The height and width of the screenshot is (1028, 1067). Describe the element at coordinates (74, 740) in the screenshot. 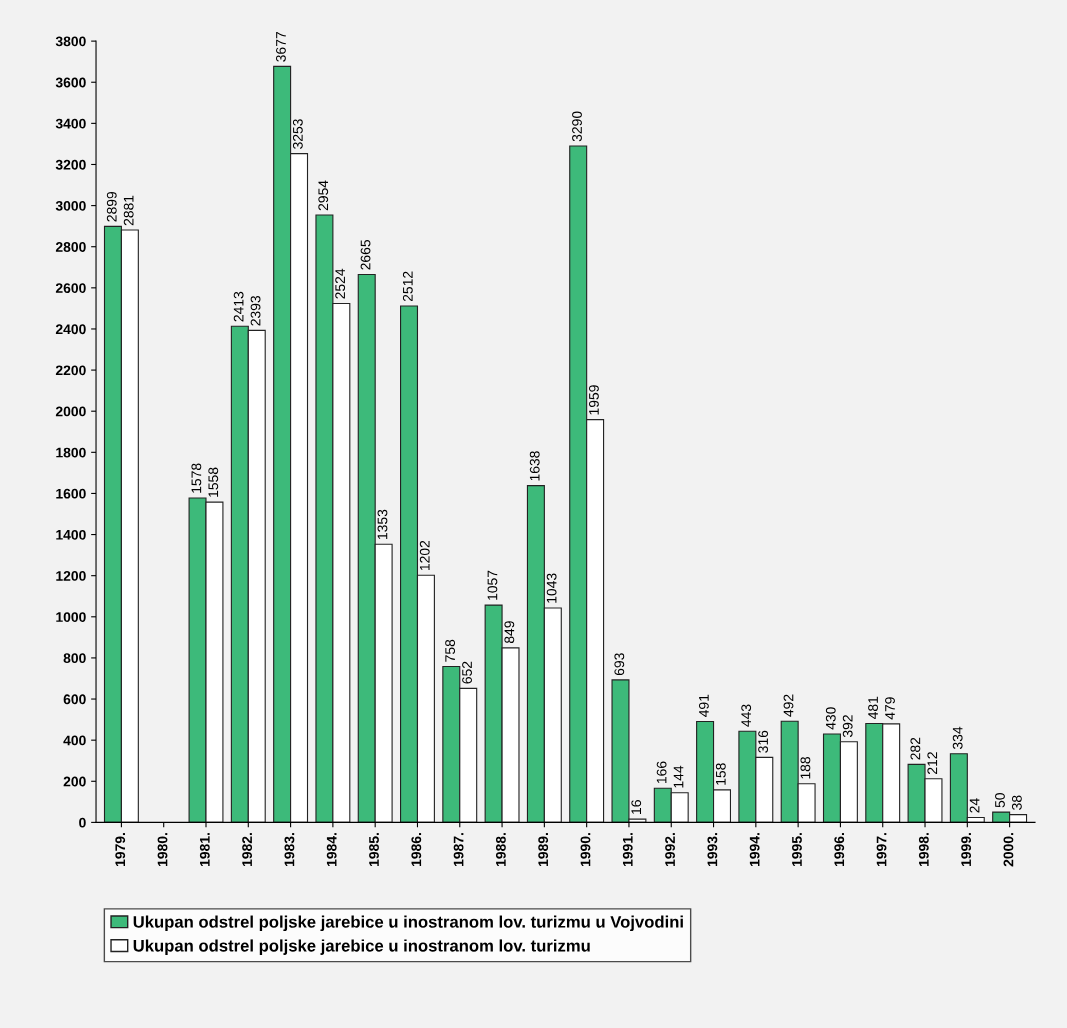

I see `y-tick-label: 400` at that location.